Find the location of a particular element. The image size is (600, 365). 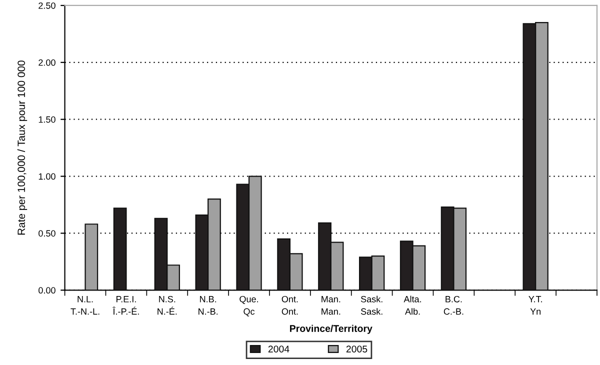

x-tick-label: Sask. Sask. is located at coordinates (371, 305).